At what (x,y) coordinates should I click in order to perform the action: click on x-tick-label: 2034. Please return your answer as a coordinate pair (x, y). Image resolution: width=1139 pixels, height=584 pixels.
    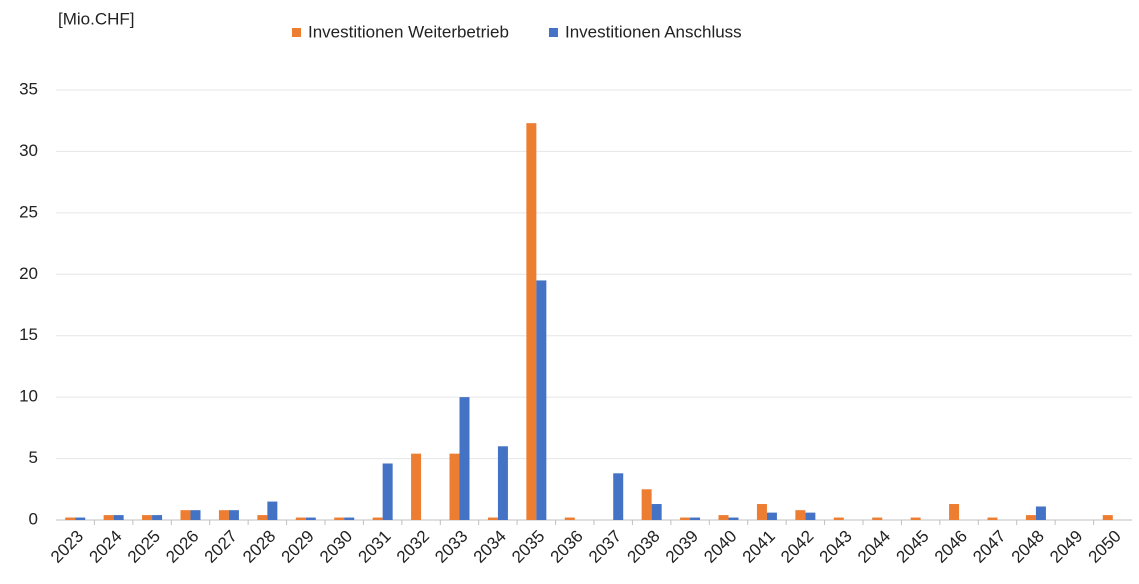
    Looking at the image, I should click on (490, 547).